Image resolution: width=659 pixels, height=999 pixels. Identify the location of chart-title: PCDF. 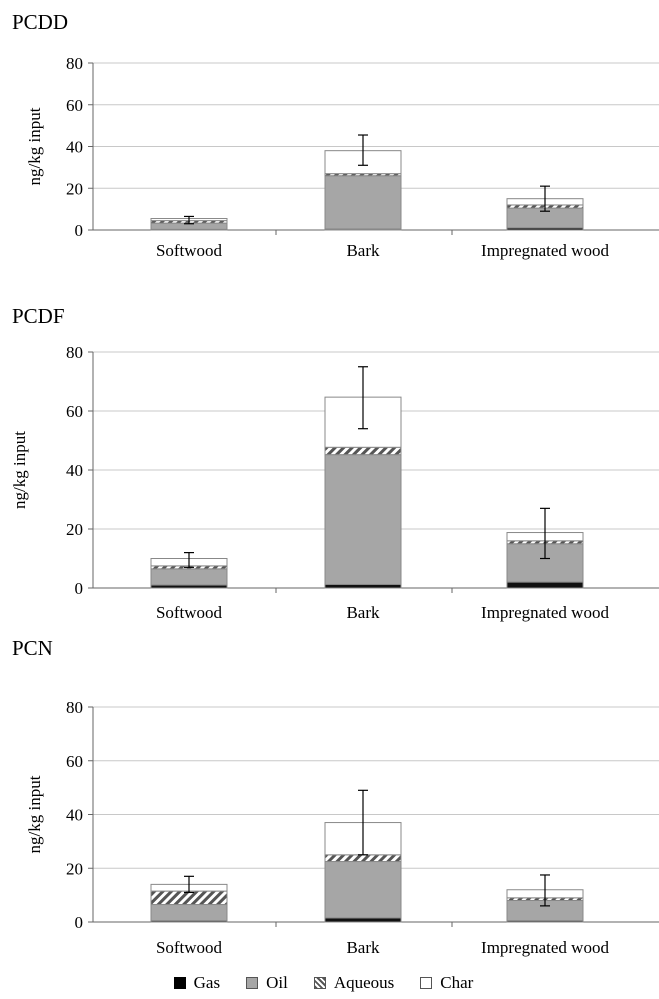
(38, 316).